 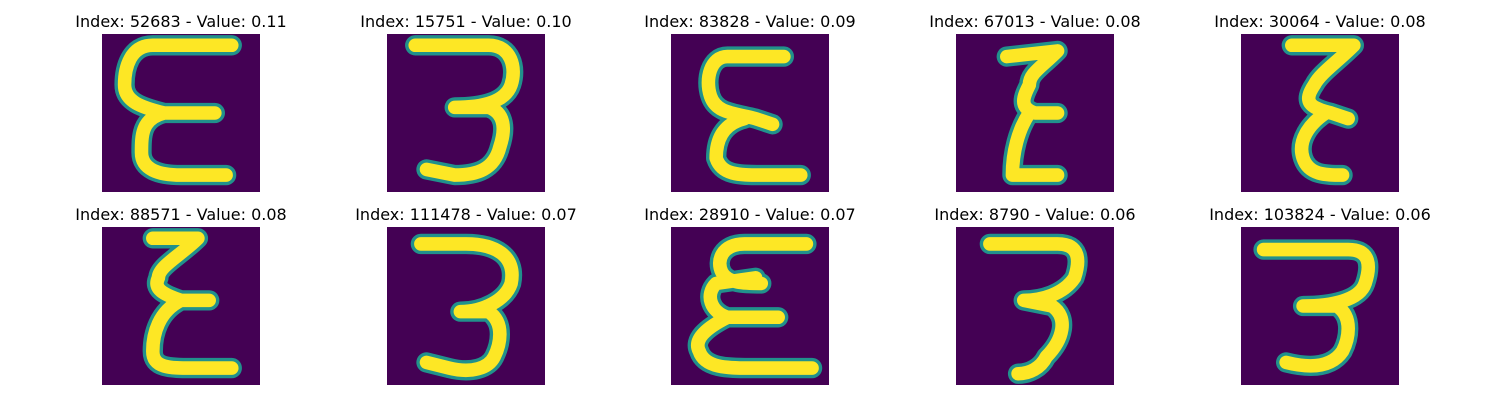 I want to click on sample-title: Index: 83828 - Value: 0.09, so click(x=750, y=21).